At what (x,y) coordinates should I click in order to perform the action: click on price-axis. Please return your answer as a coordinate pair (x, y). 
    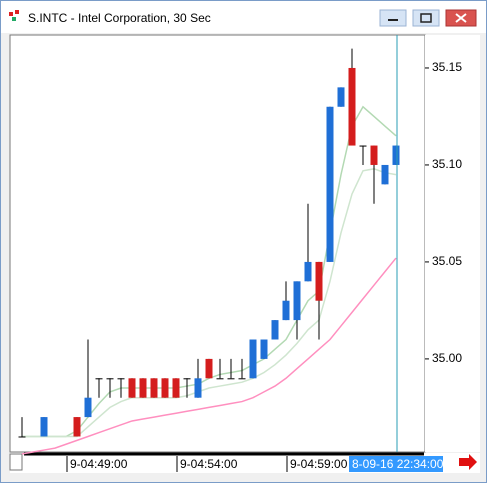
    Looking at the image, I should click on (452, 243).